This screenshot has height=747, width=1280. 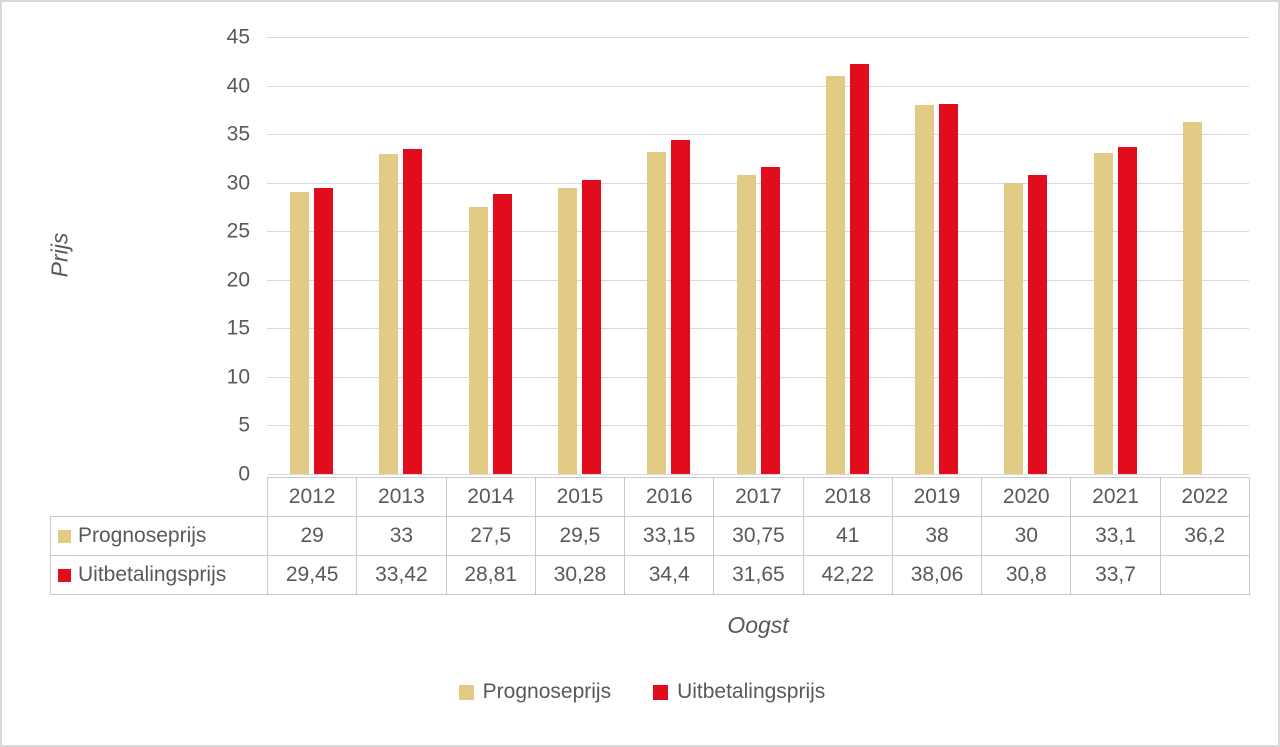 What do you see at coordinates (1026, 536) in the screenshot?
I see `cell-prognoseprijs-2020: 30` at bounding box center [1026, 536].